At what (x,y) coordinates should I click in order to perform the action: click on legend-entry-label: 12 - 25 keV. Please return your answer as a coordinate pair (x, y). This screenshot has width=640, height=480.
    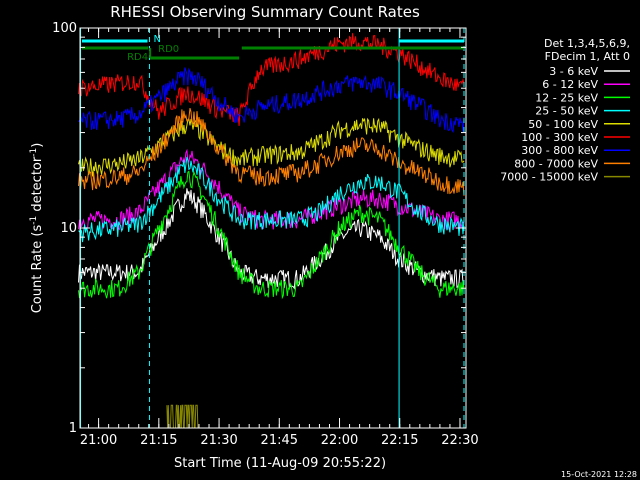
    Looking at the image, I should click on (566, 97).